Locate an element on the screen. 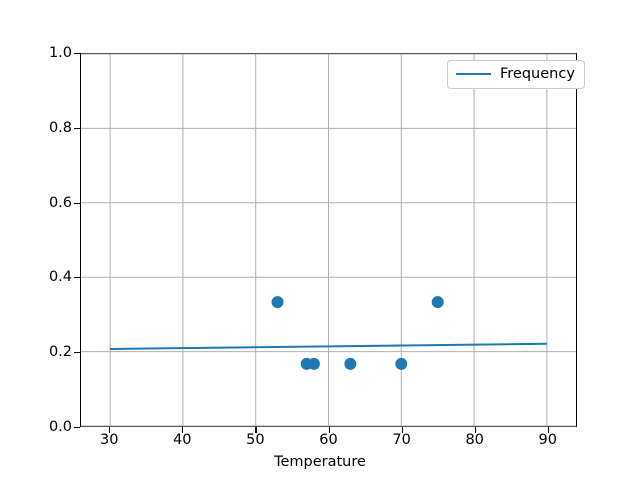 The height and width of the screenshot is (480, 640). x-tick-label: 30 is located at coordinates (109, 440).